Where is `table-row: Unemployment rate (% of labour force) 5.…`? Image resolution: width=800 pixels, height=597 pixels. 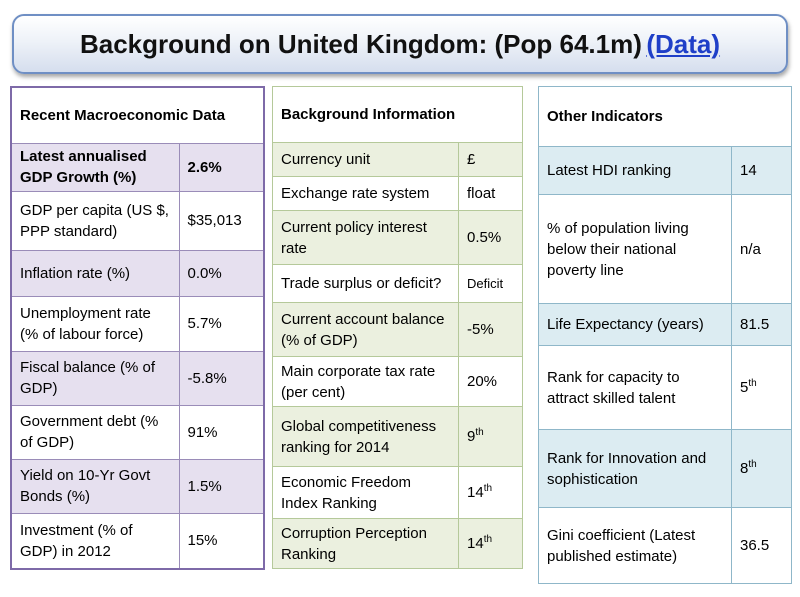
table-row: Unemployment rate (% of labour force) 5.… is located at coordinates (137, 323).